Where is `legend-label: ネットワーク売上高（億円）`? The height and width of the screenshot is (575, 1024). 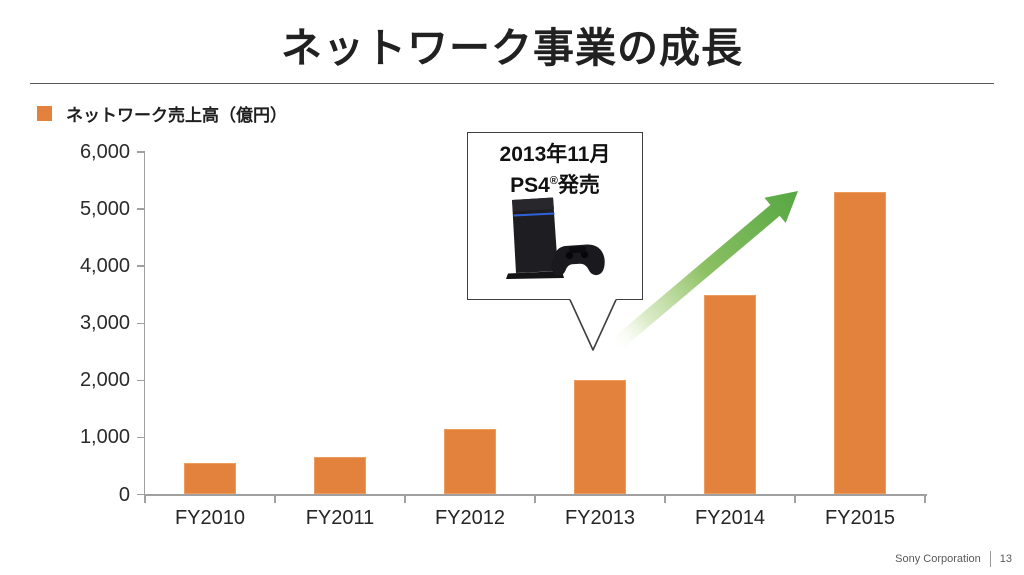
legend-label: ネットワーク売上高（億円） is located at coordinates (176, 115).